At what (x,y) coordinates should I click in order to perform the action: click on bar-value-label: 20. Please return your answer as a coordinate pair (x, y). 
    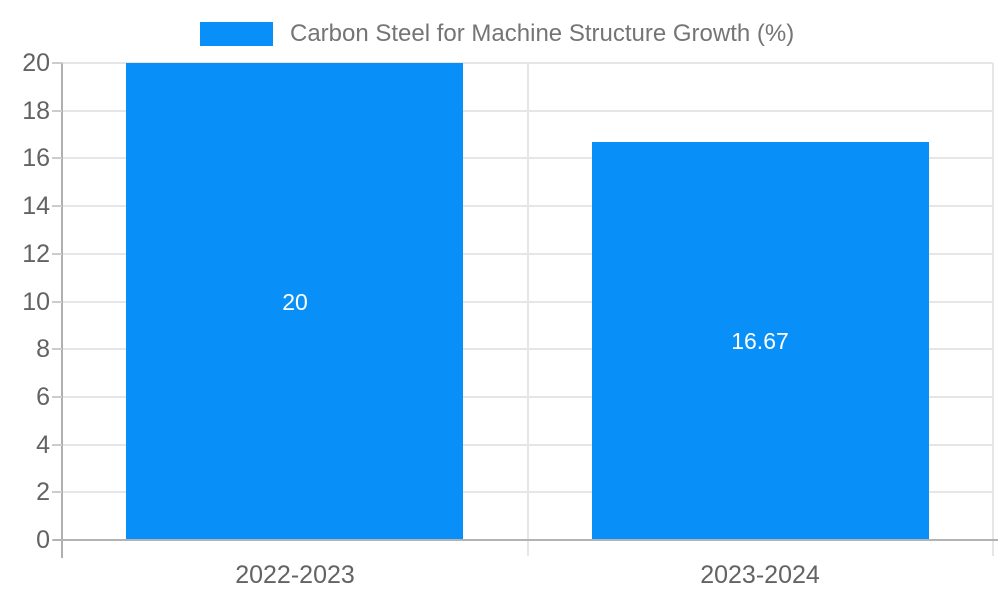
    Looking at the image, I should click on (295, 302).